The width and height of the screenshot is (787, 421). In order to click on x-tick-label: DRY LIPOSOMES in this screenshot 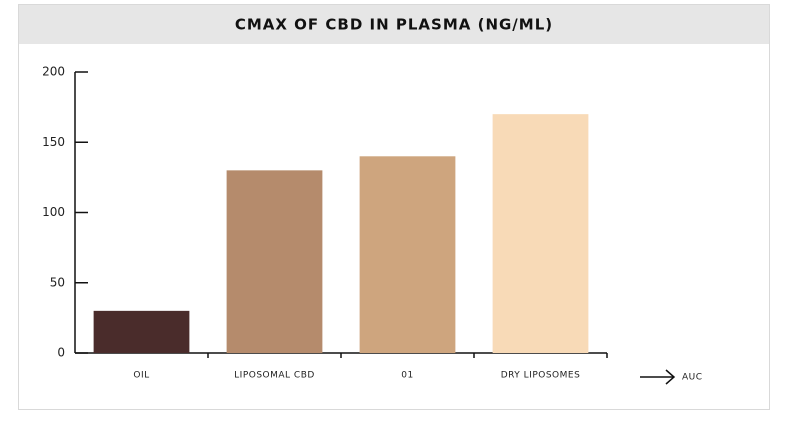, I will do `click(541, 376)`.